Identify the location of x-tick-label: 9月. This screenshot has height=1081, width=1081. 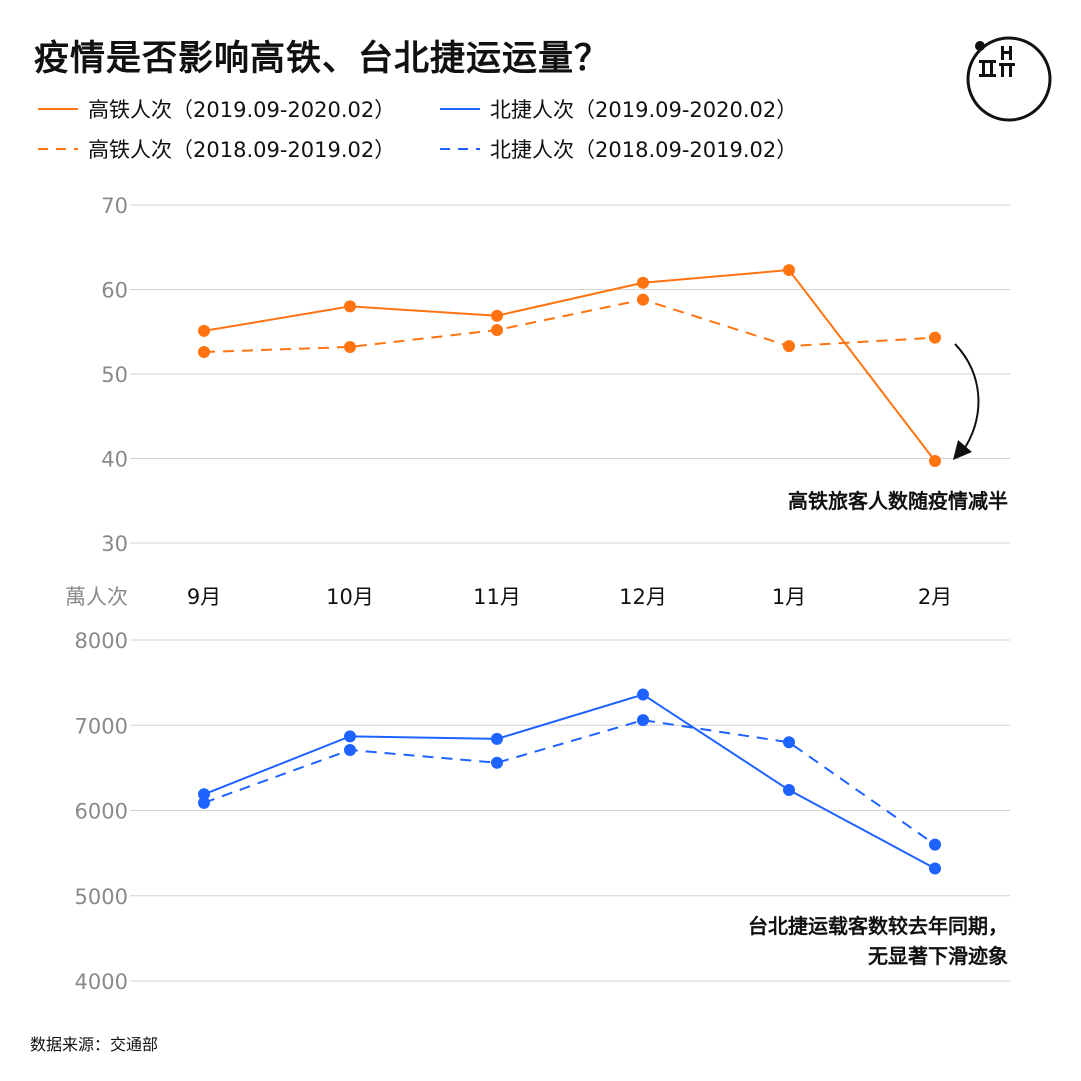
(204, 597).